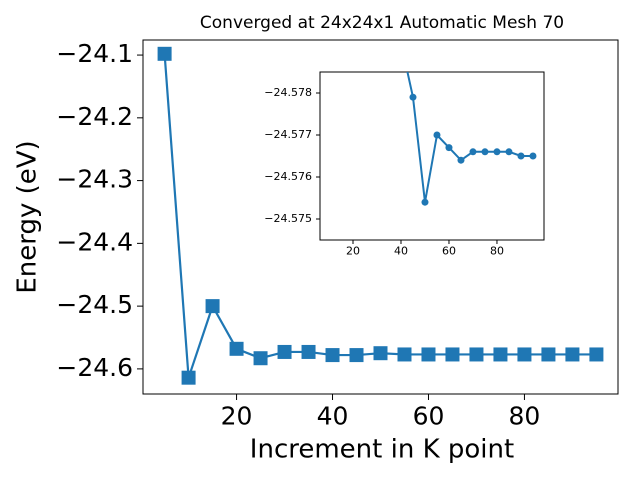  What do you see at coordinates (288, 218) in the screenshot?
I see `y-tick-label: −24.575` at bounding box center [288, 218].